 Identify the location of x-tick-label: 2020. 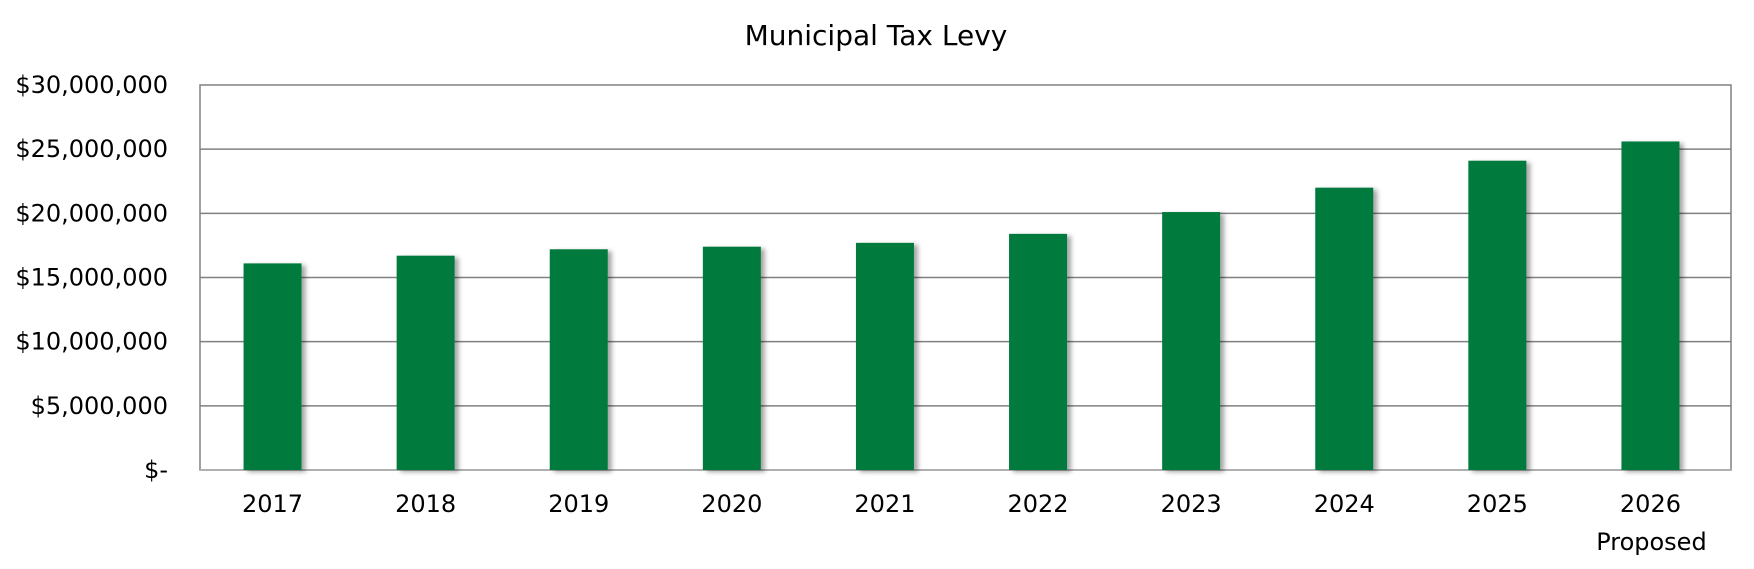
(731, 504).